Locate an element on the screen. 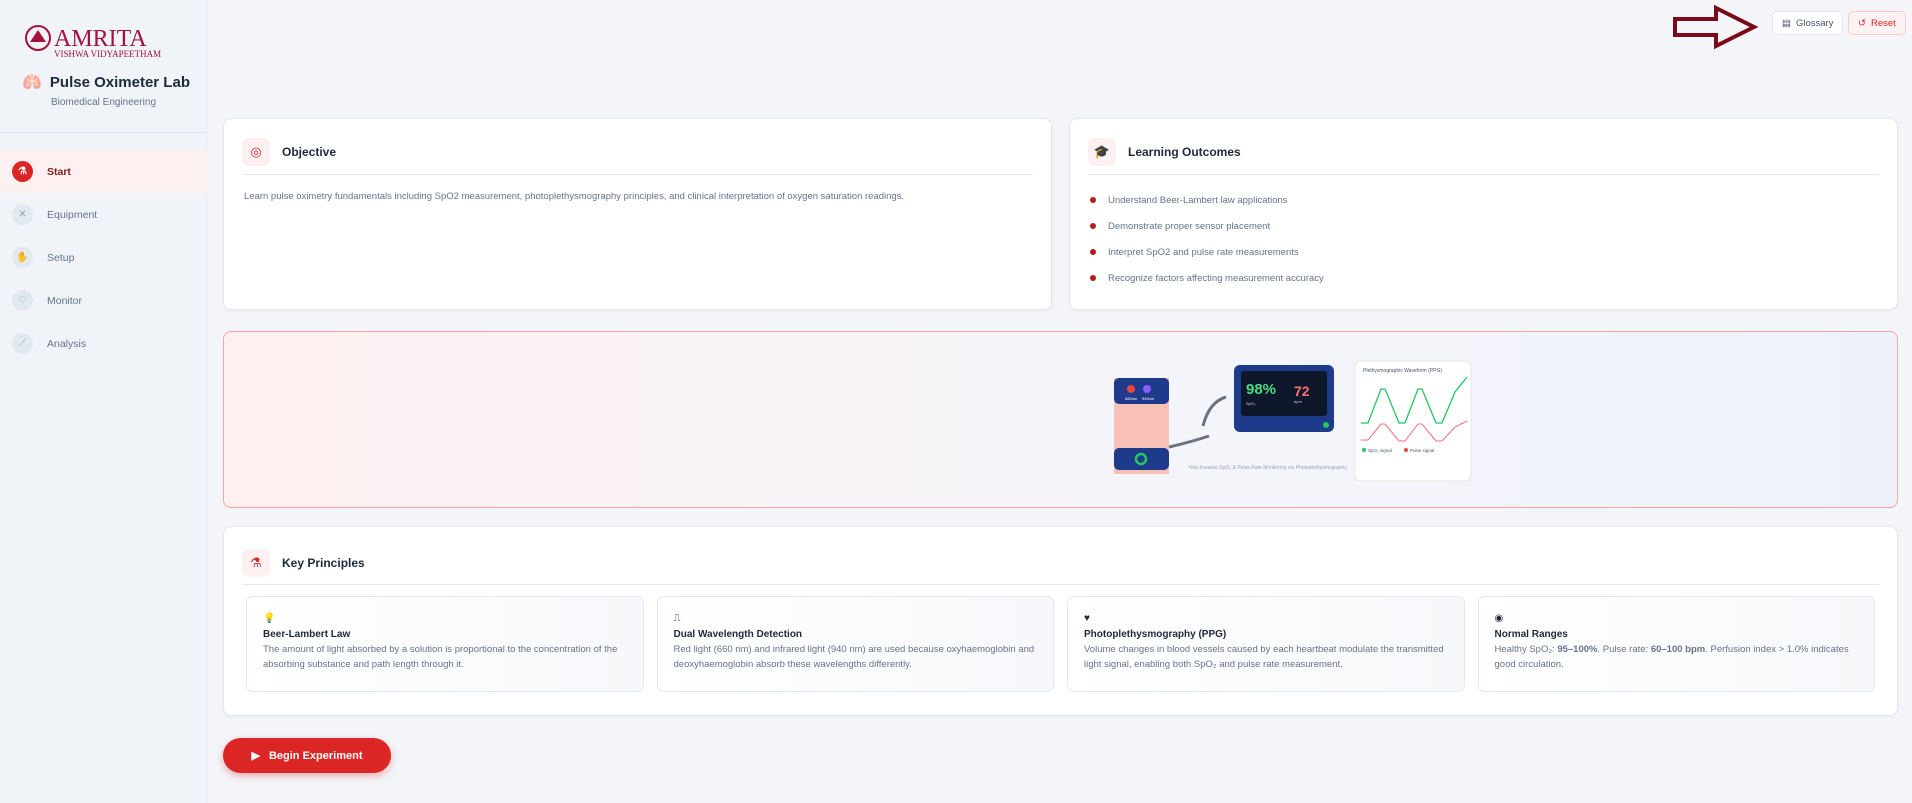  nav-label: Monitor is located at coordinates (65, 300).